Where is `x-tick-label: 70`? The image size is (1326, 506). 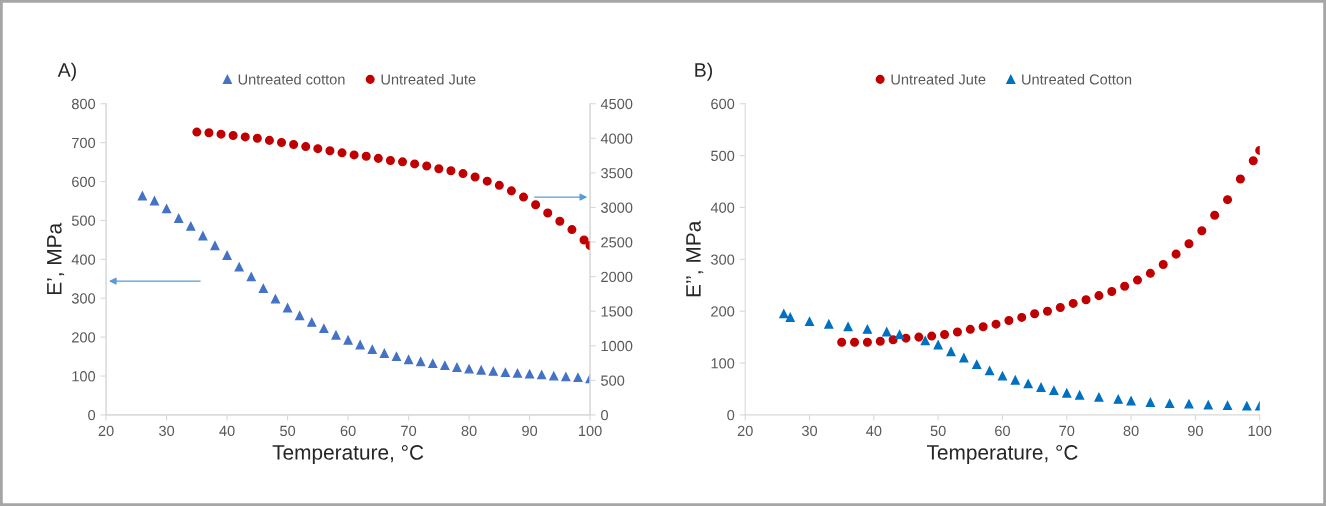
x-tick-label: 70 is located at coordinates (1067, 431).